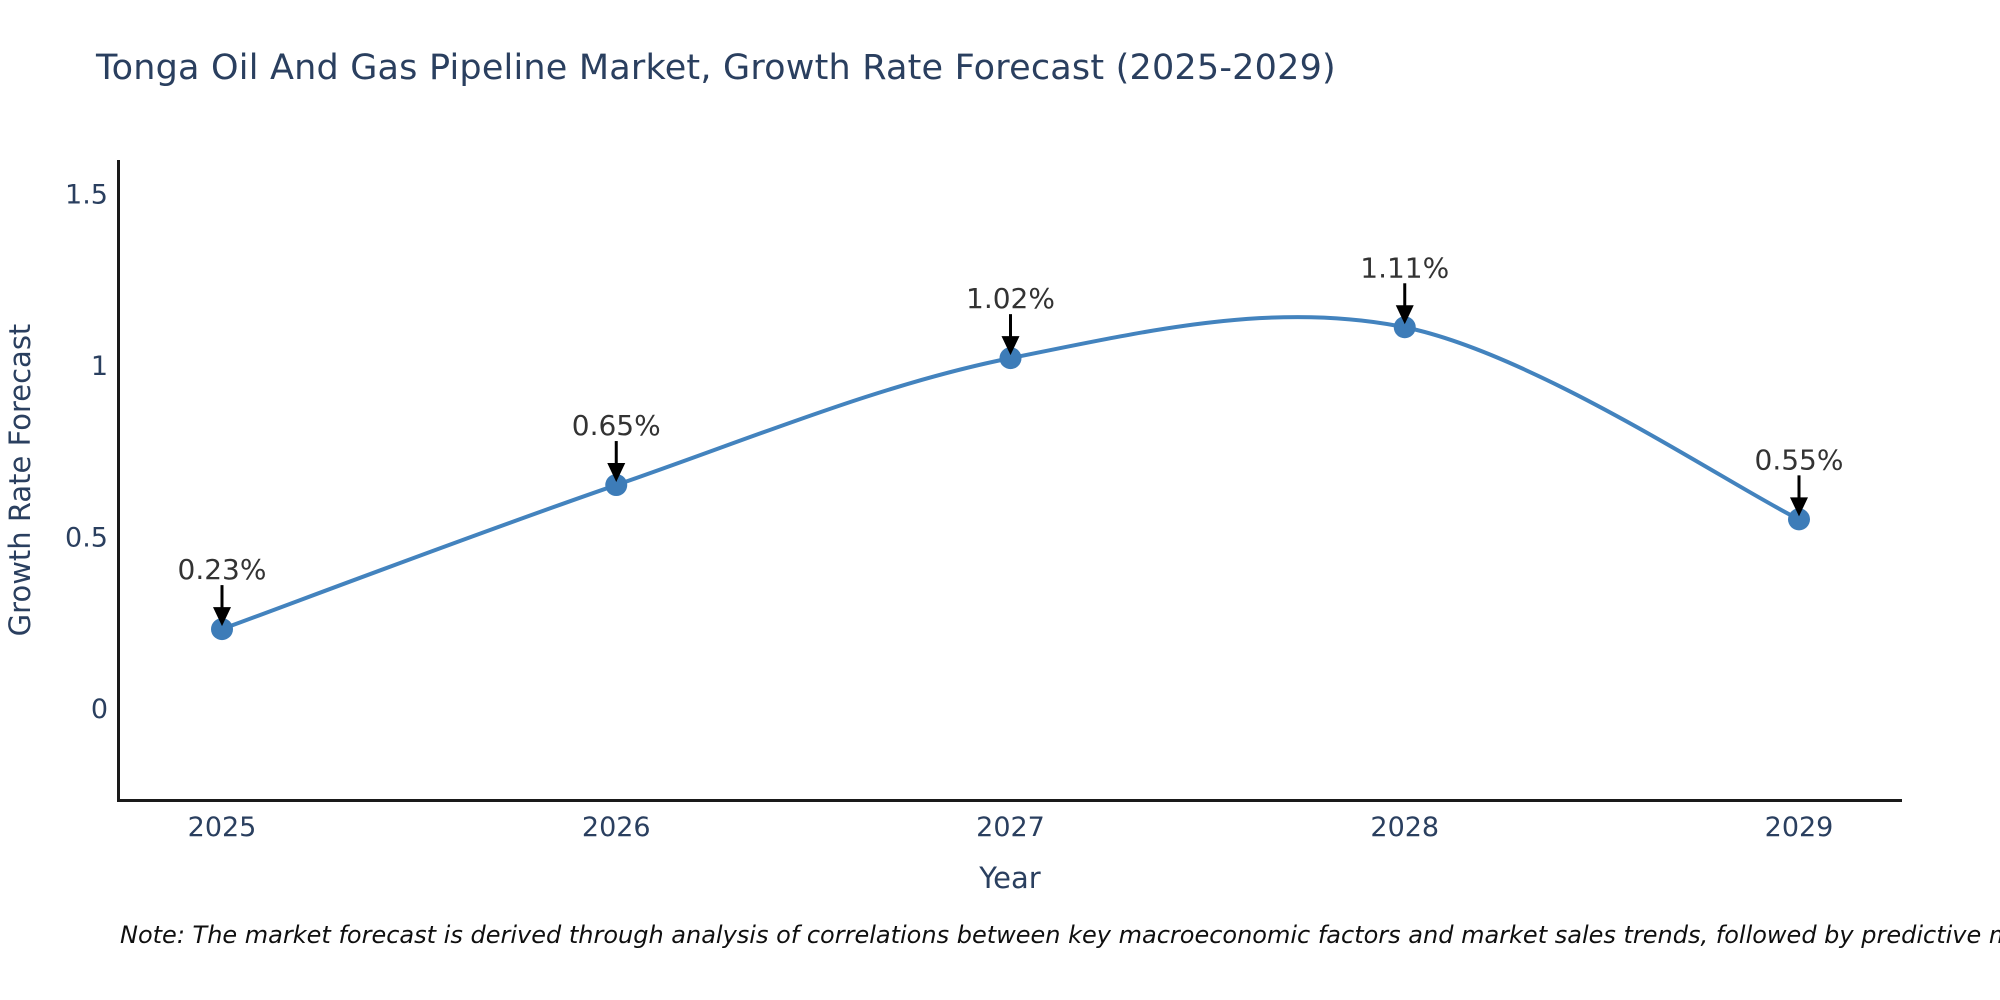 This screenshot has height=1000, width=2000. I want to click on annotation-label-2026: 0.65%, so click(616, 425).